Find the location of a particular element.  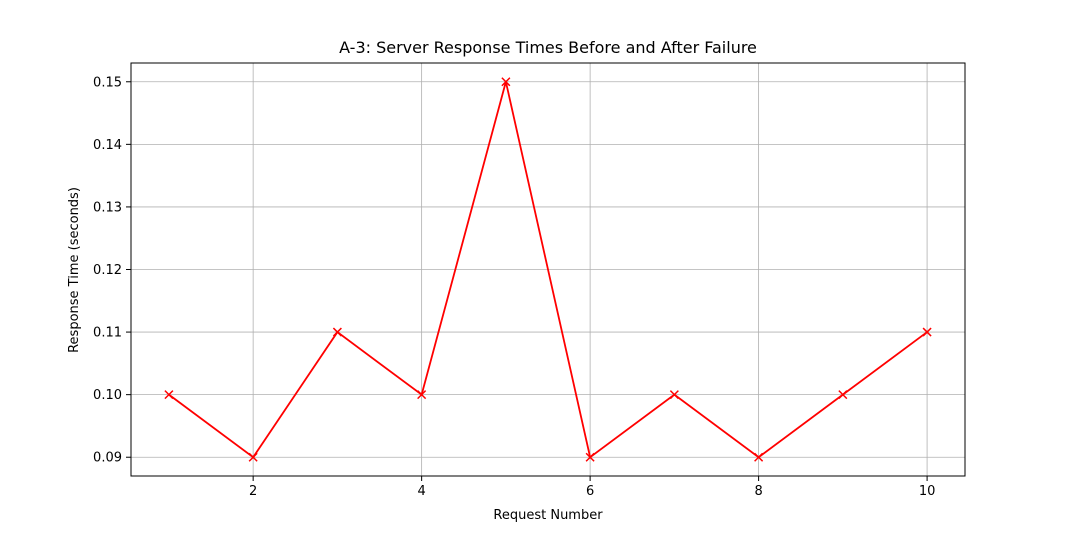

y-tick-label: 0.09 is located at coordinates (107, 458).